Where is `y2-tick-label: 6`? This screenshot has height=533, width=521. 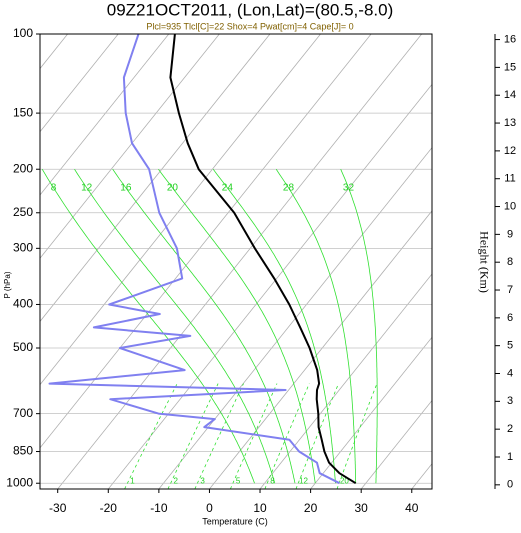
y2-tick-label: 6 is located at coordinates (510, 318).